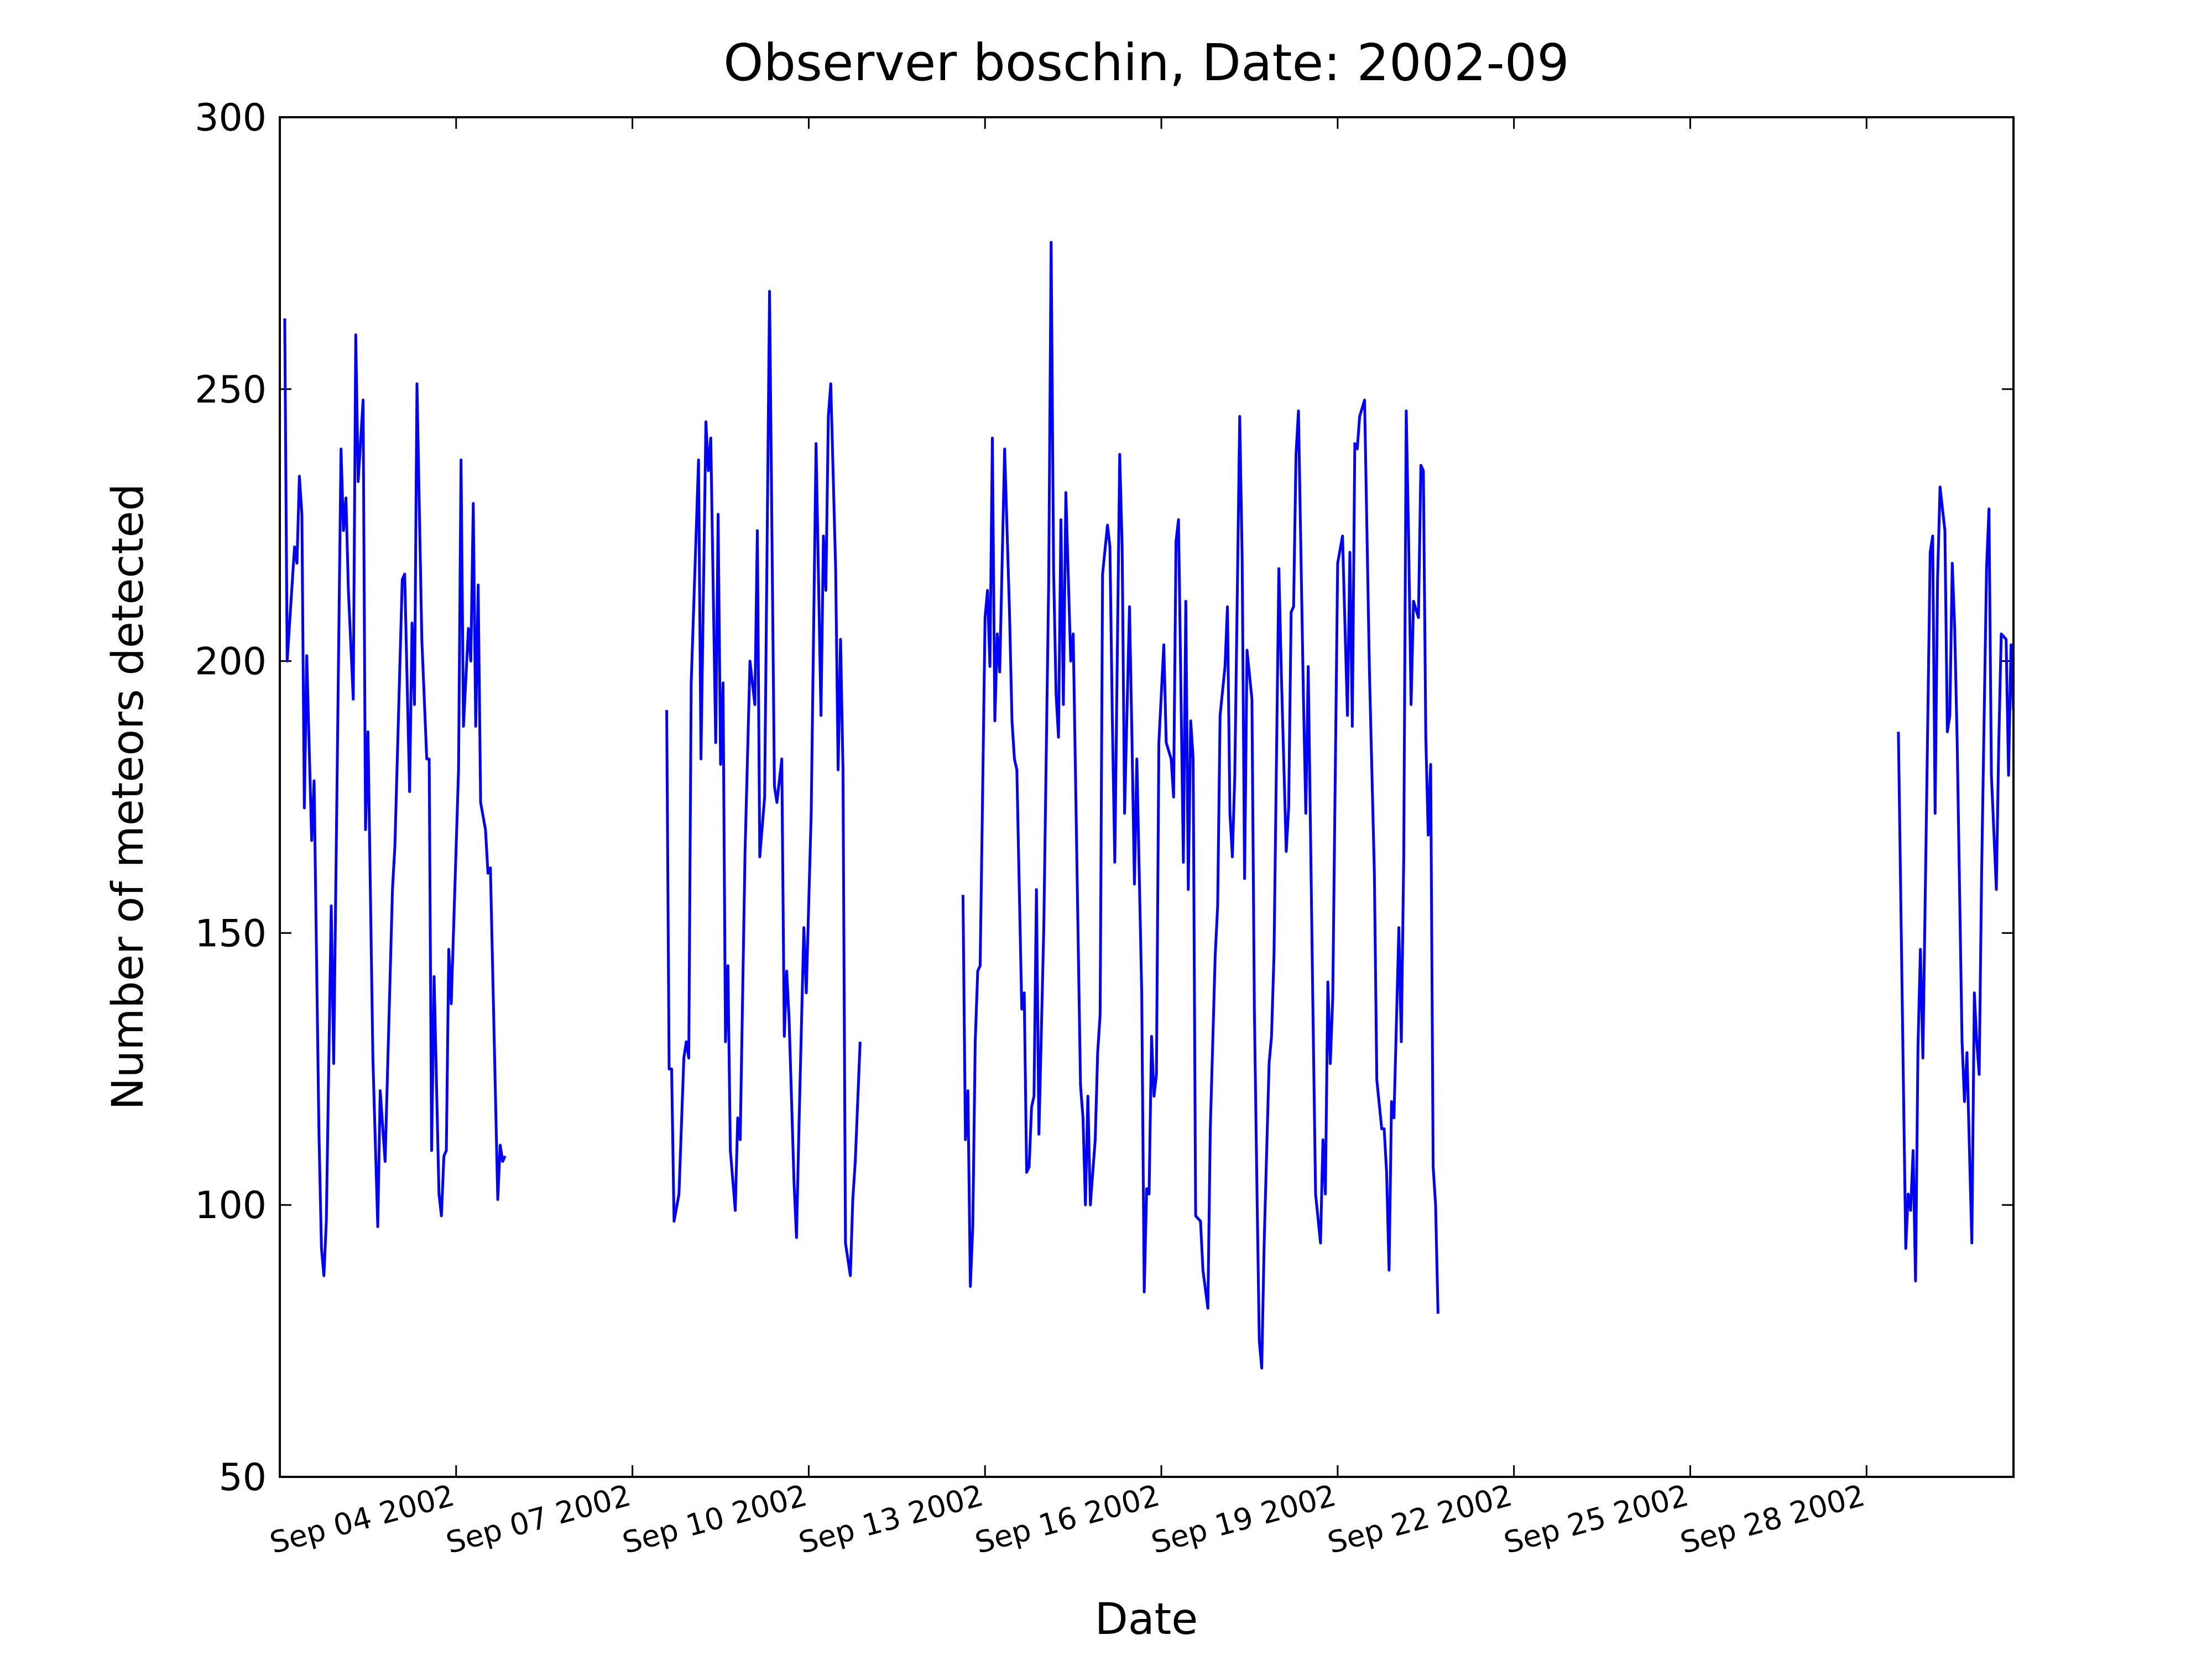 The image size is (2212, 1661). What do you see at coordinates (1146, 1619) in the screenshot?
I see `x-axis-label: Date` at bounding box center [1146, 1619].